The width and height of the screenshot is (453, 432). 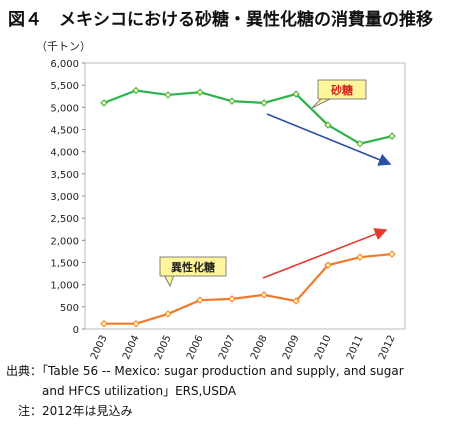 I want to click on y-tick-label: 2,000, so click(x=64, y=241).